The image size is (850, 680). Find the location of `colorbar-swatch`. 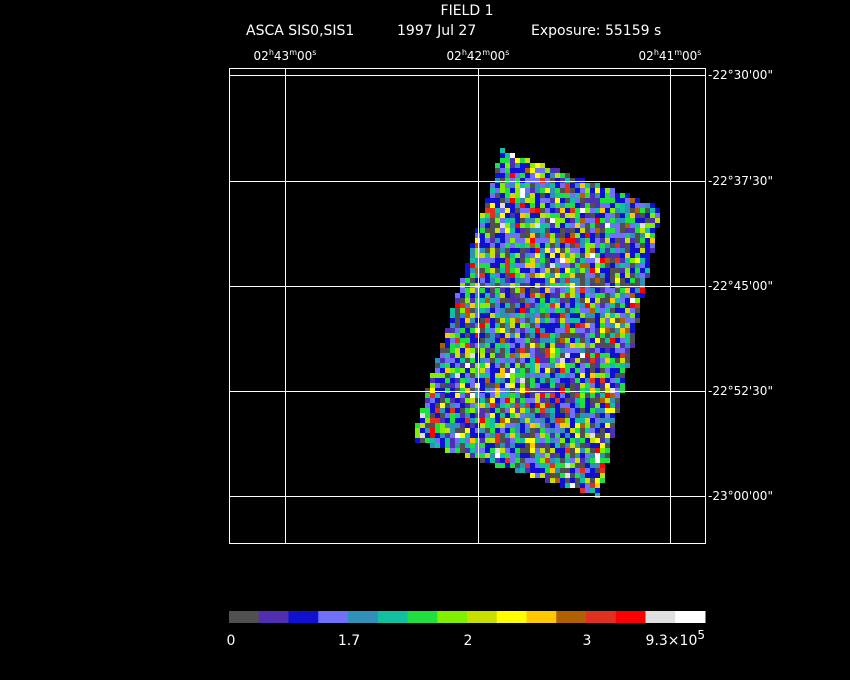

colorbar-swatch is located at coordinates (422, 617).